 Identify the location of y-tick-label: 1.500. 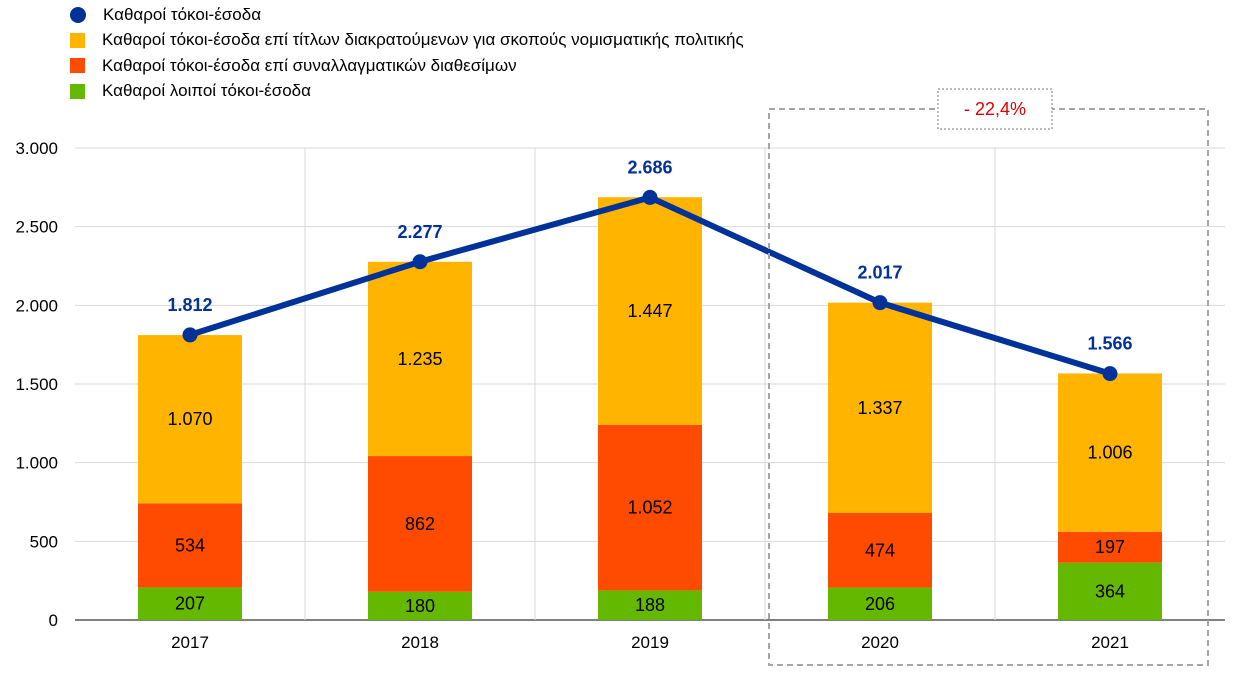
(36, 384).